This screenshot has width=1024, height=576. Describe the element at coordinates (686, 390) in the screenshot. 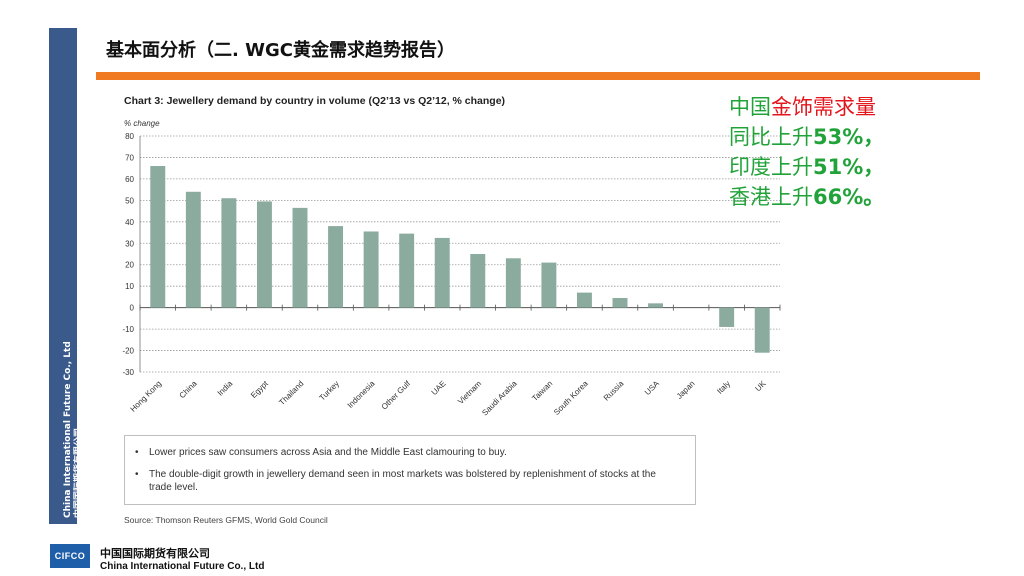

I see `x-tick-label: Japan` at that location.